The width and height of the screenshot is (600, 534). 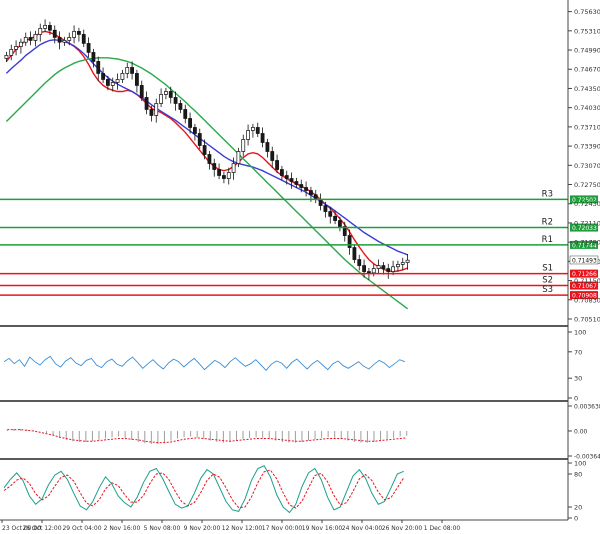 I want to click on stochastic-panel: 100 80 20 0, so click(x=294, y=491).